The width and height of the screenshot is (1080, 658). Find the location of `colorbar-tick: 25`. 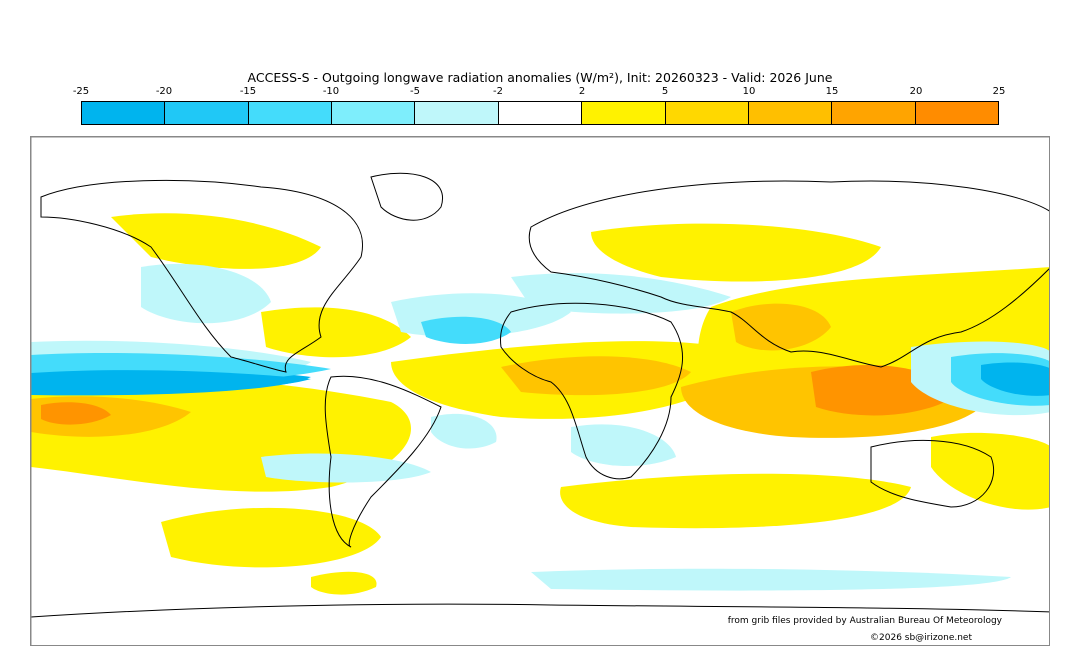

colorbar-tick: 25 is located at coordinates (999, 91).